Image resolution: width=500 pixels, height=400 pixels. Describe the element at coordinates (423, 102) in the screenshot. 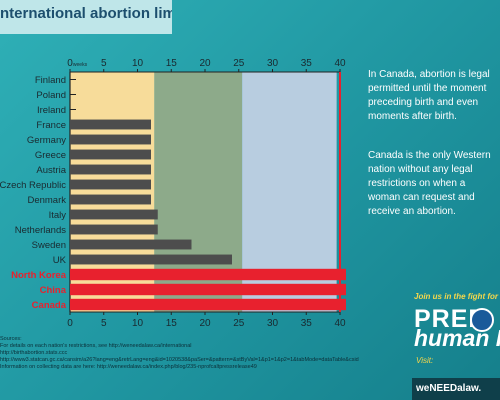

I see `note-line: preceding birth and even` at that location.